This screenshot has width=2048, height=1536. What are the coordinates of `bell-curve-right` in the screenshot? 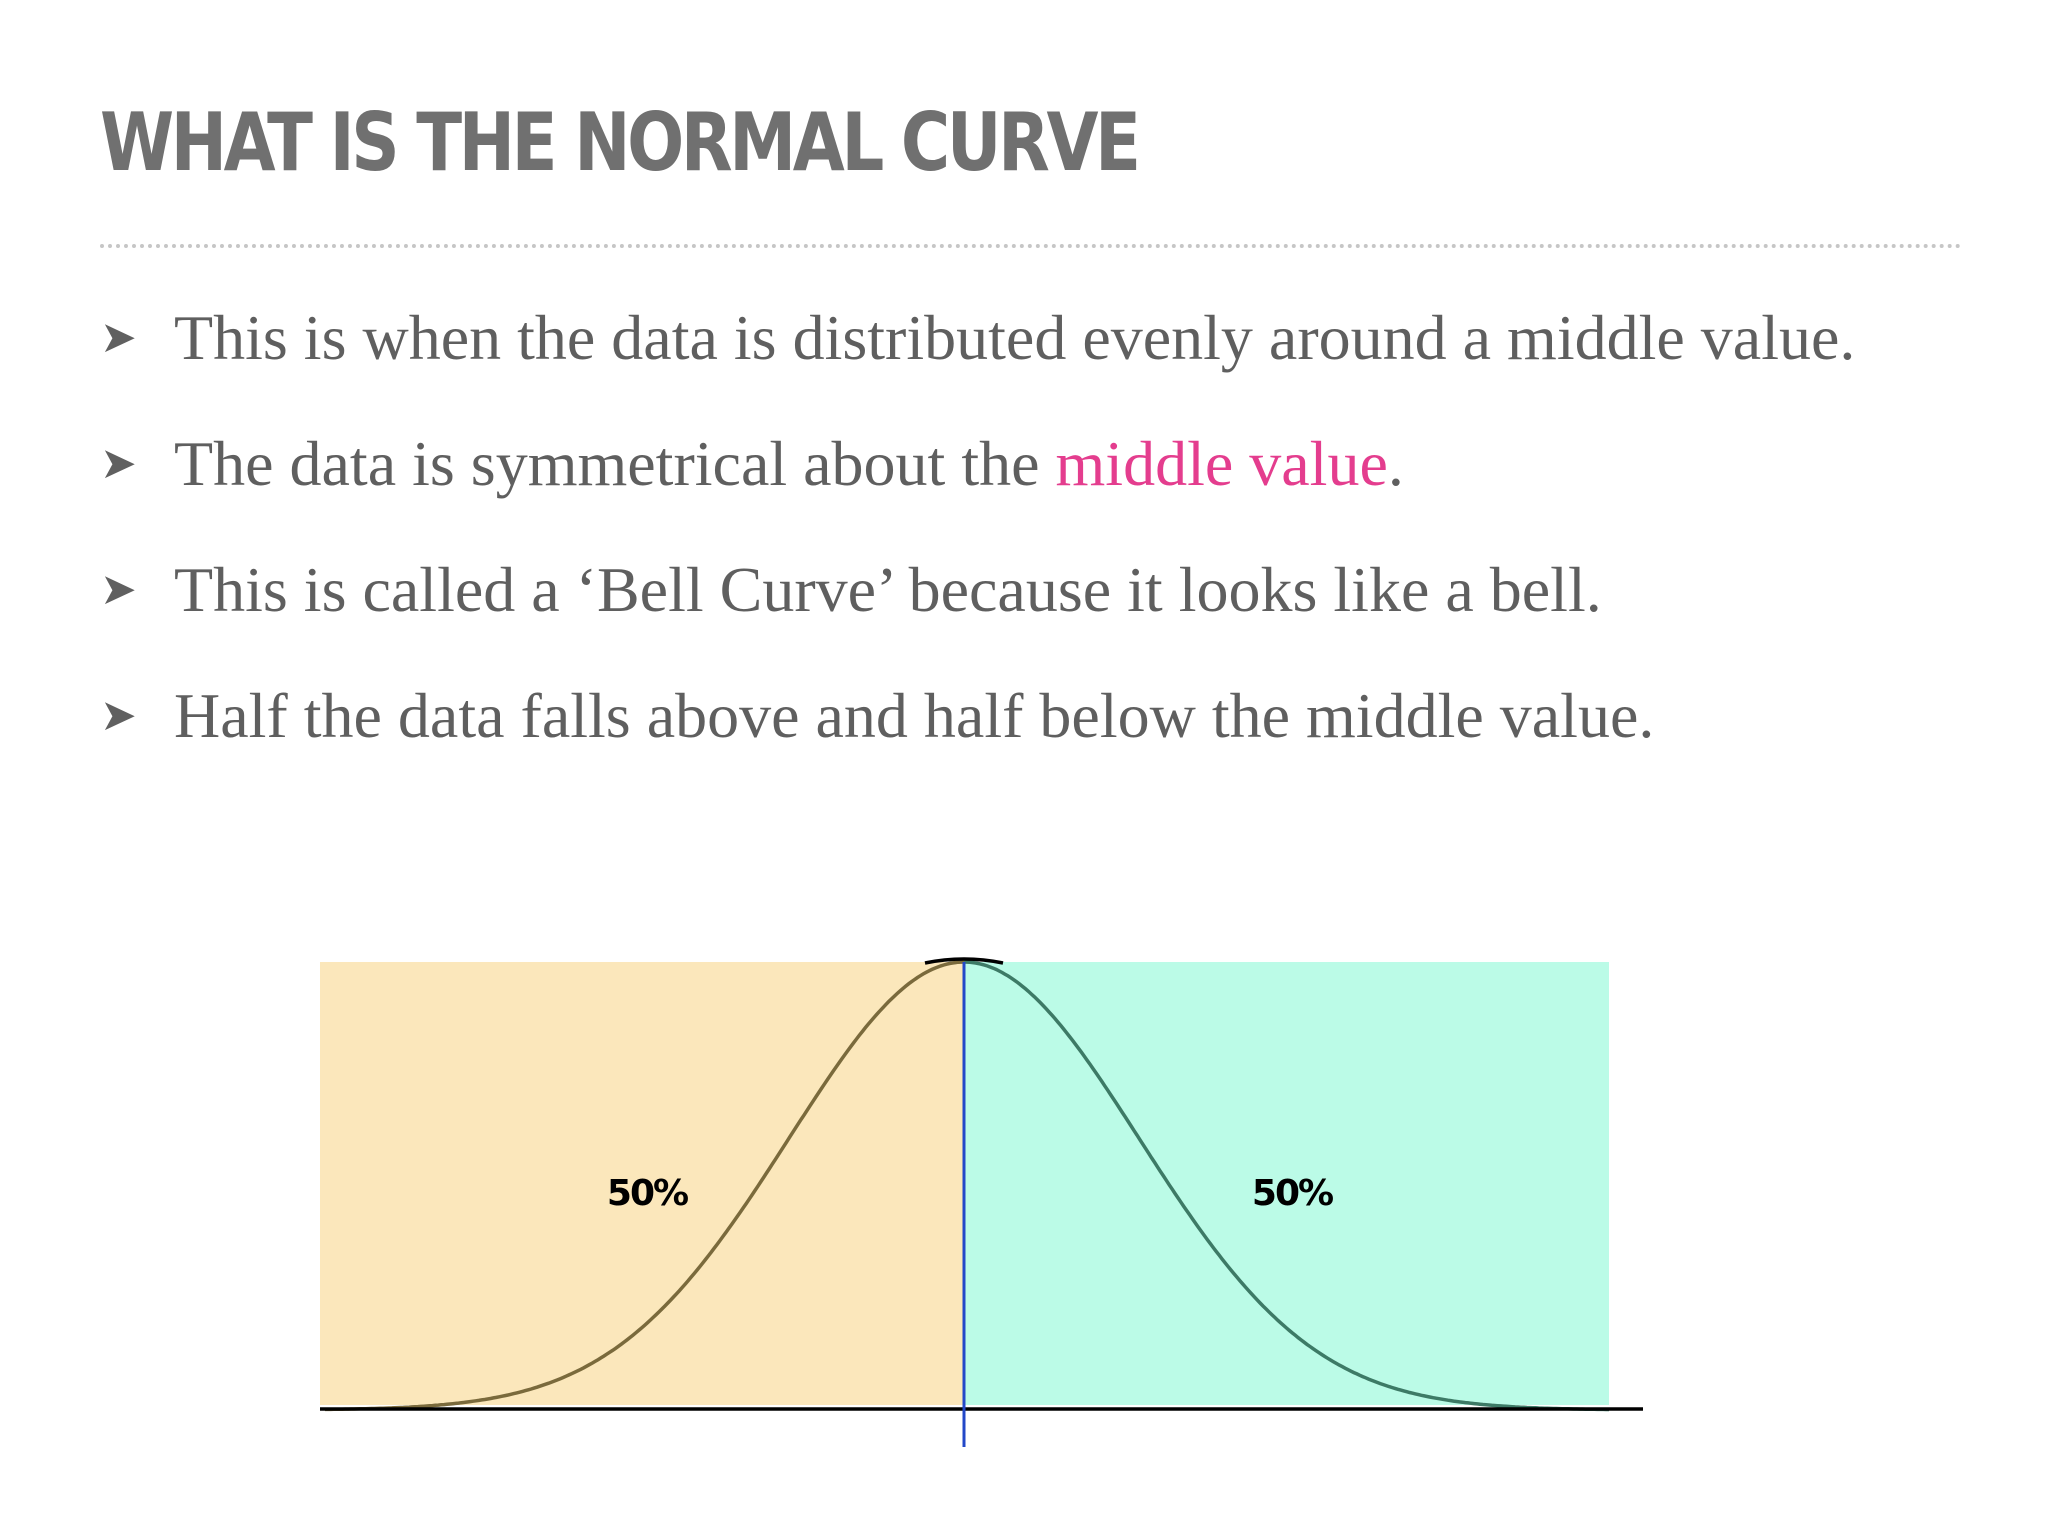 It's located at (1286, 1186).